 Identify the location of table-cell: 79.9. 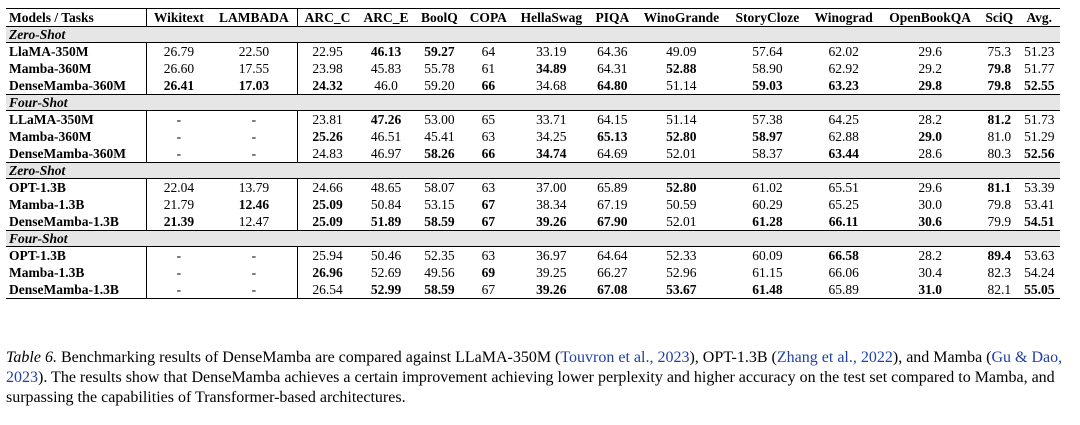
(999, 221).